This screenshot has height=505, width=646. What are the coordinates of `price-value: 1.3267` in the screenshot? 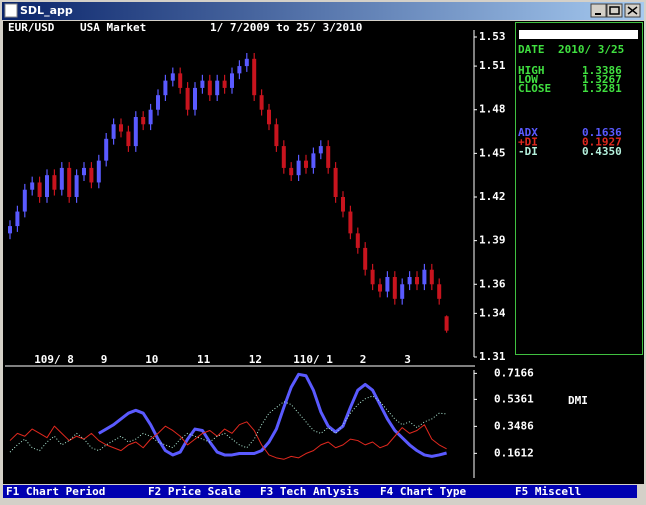 It's located at (602, 79).